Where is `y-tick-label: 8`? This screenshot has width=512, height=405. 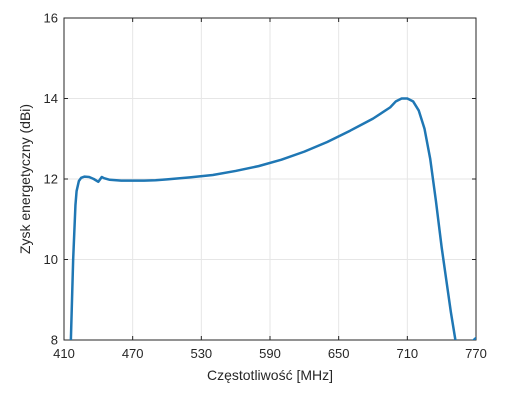 y-tick-label: 8 is located at coordinates (54, 340).